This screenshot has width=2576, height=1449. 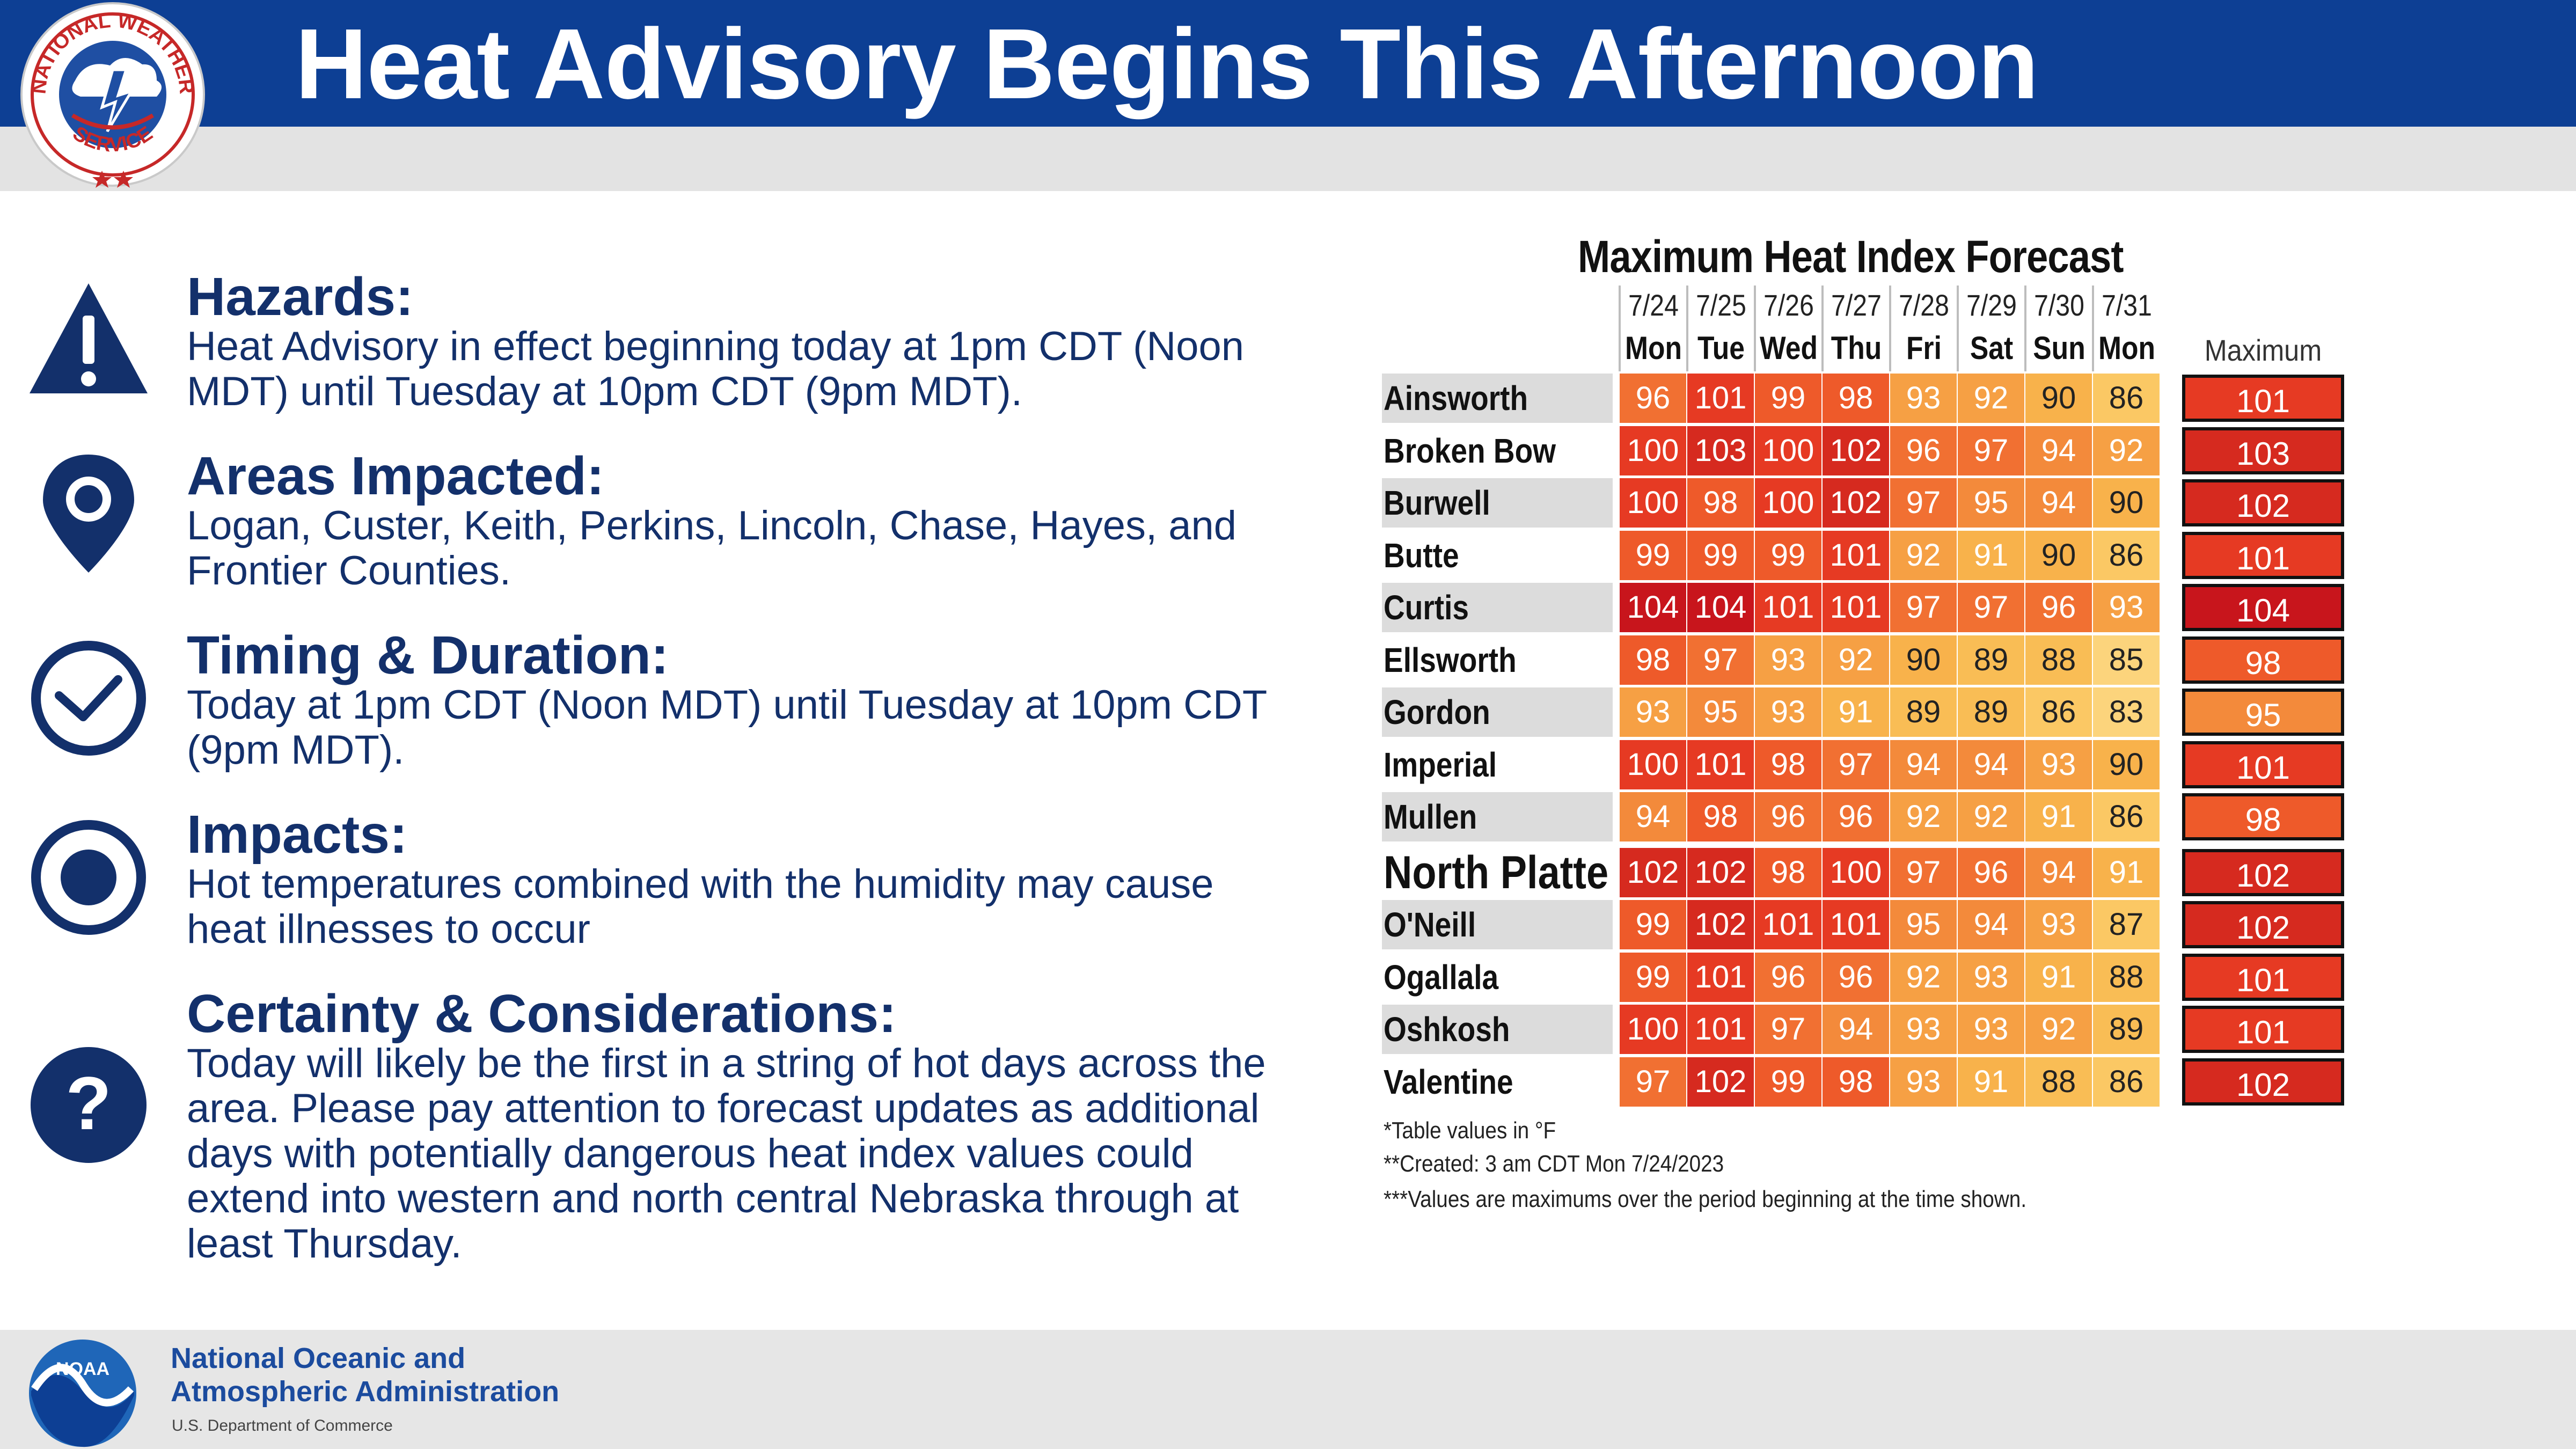 I want to click on row-location-name: Imperial, so click(x=1440, y=764).